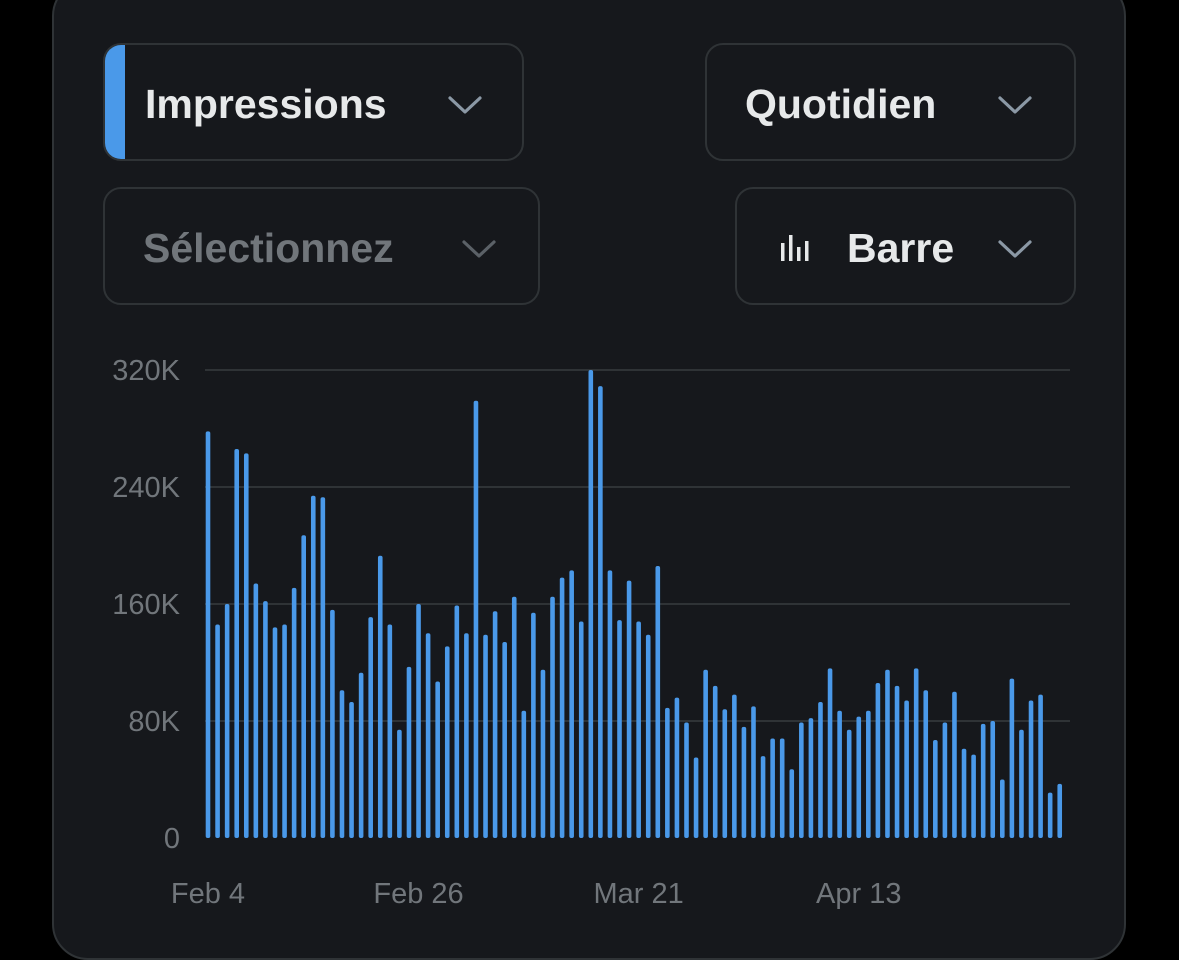 Image resolution: width=1179 pixels, height=960 pixels. I want to click on chart-type-dropdown: Barre, so click(905, 246).